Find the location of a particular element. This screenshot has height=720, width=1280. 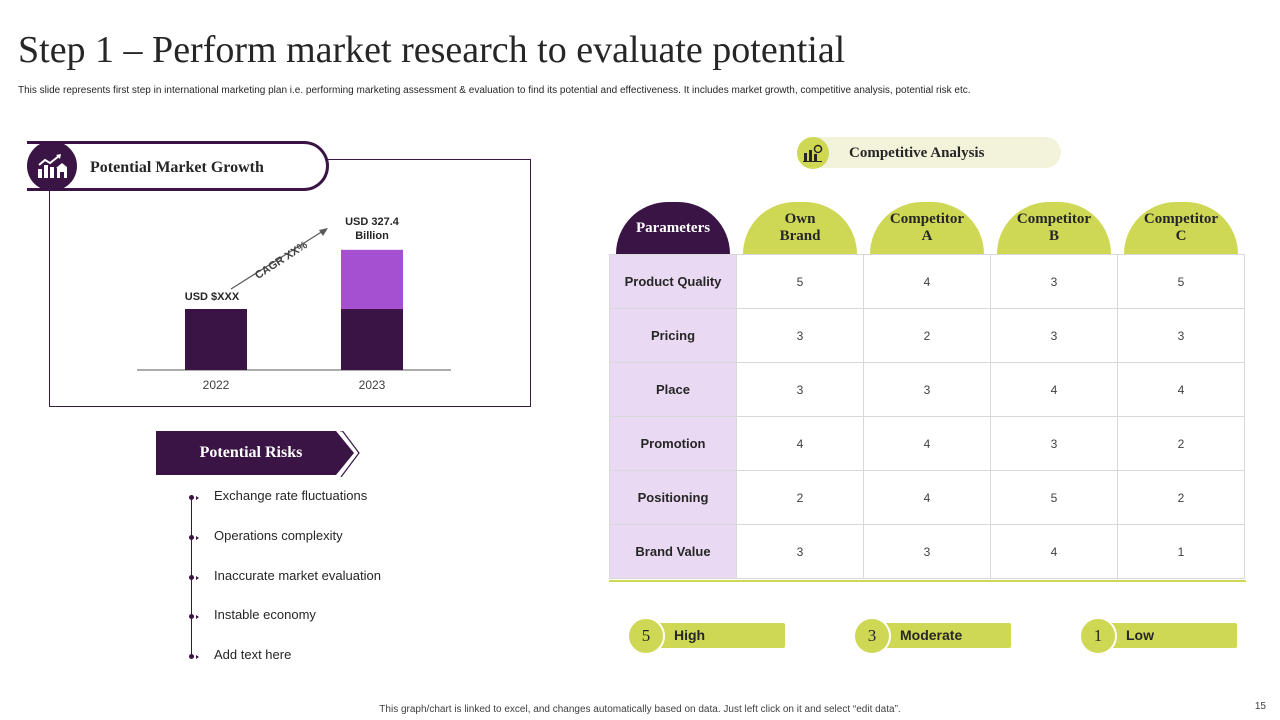

risk-item: Add text here is located at coordinates (239, 656).